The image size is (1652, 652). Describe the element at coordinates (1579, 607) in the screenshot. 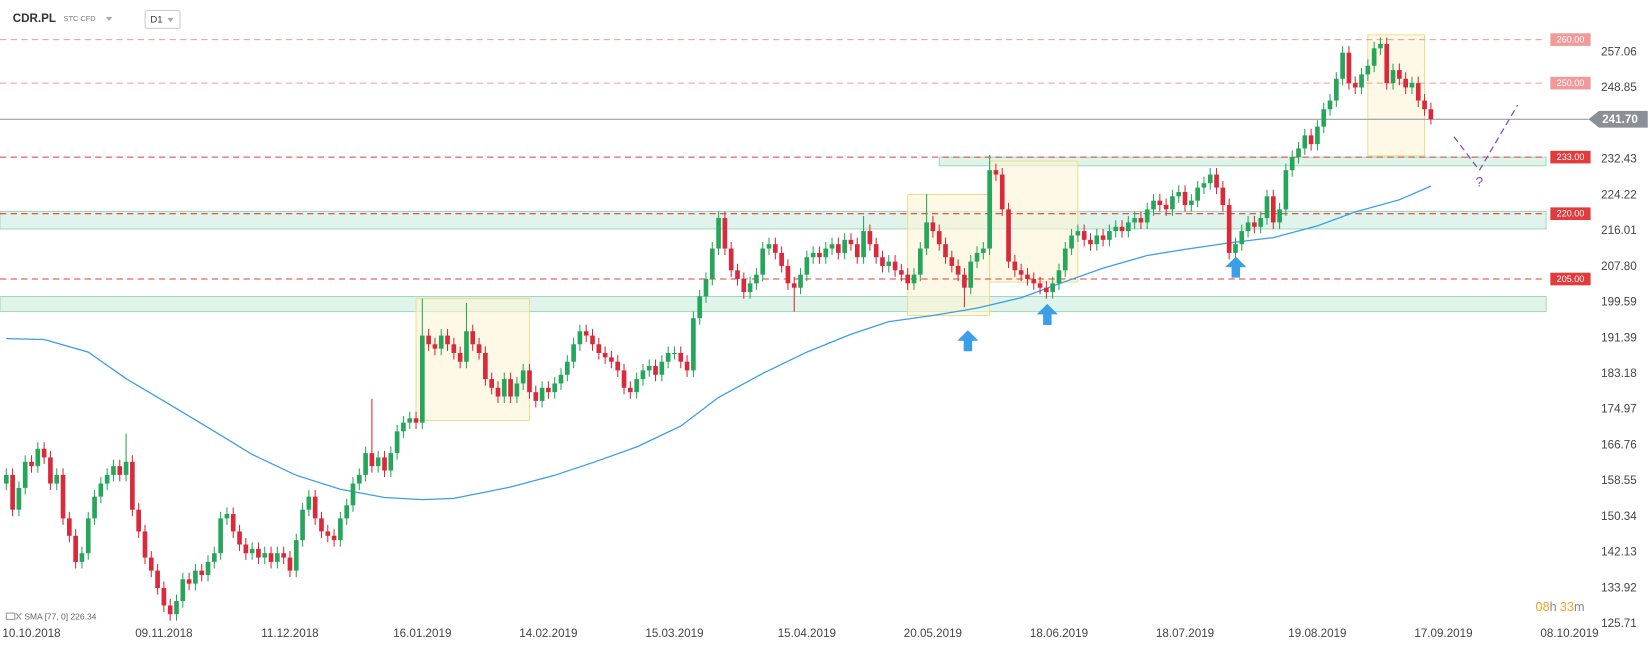

I see `countdown-part: m` at that location.